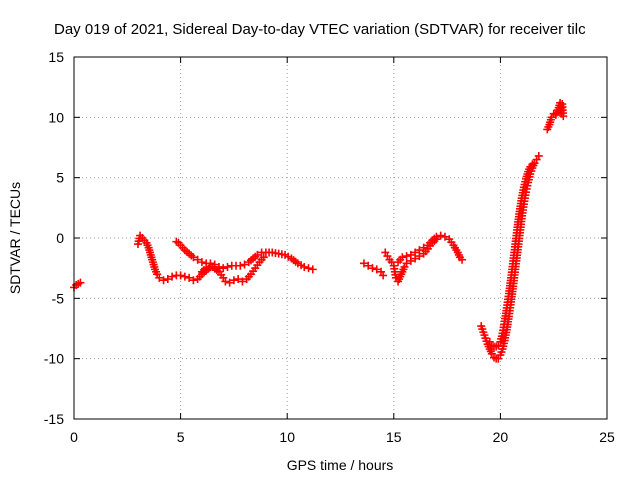 This screenshot has height=480, width=640. What do you see at coordinates (15, 238) in the screenshot?
I see `y-axis-title: SDTVAR / TECUs` at bounding box center [15, 238].